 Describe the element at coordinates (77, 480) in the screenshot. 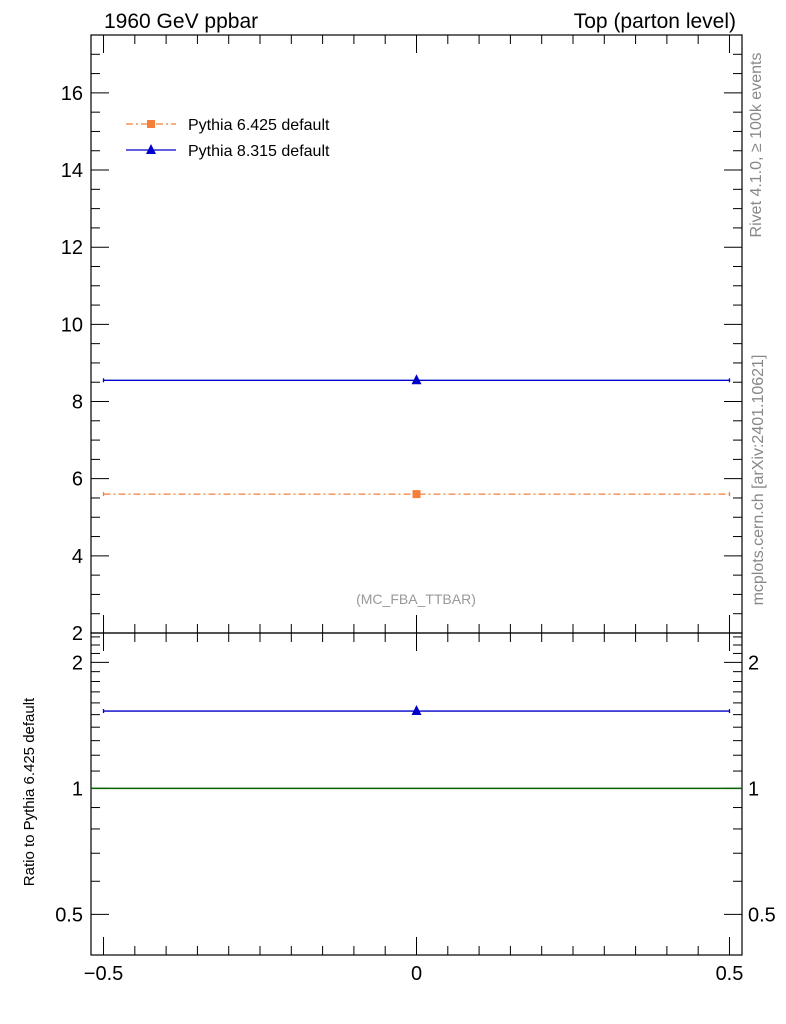

I see `main-ytick-label: 6` at that location.